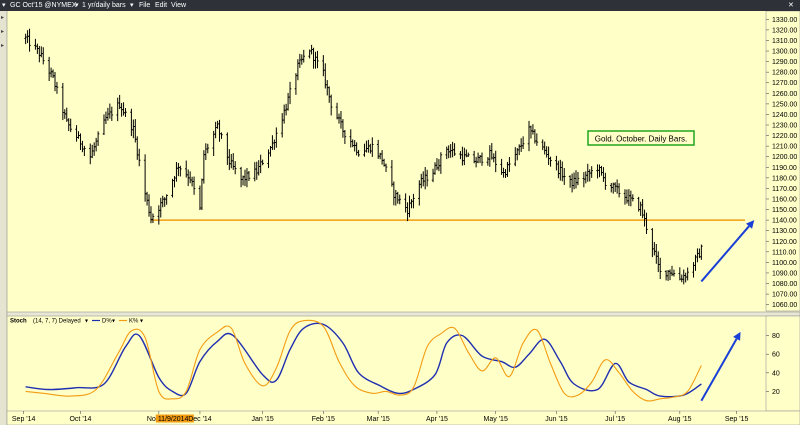 The width and height of the screenshot is (800, 425). What do you see at coordinates (18, 322) in the screenshot?
I see `stoch-name: Stoch` at bounding box center [18, 322].